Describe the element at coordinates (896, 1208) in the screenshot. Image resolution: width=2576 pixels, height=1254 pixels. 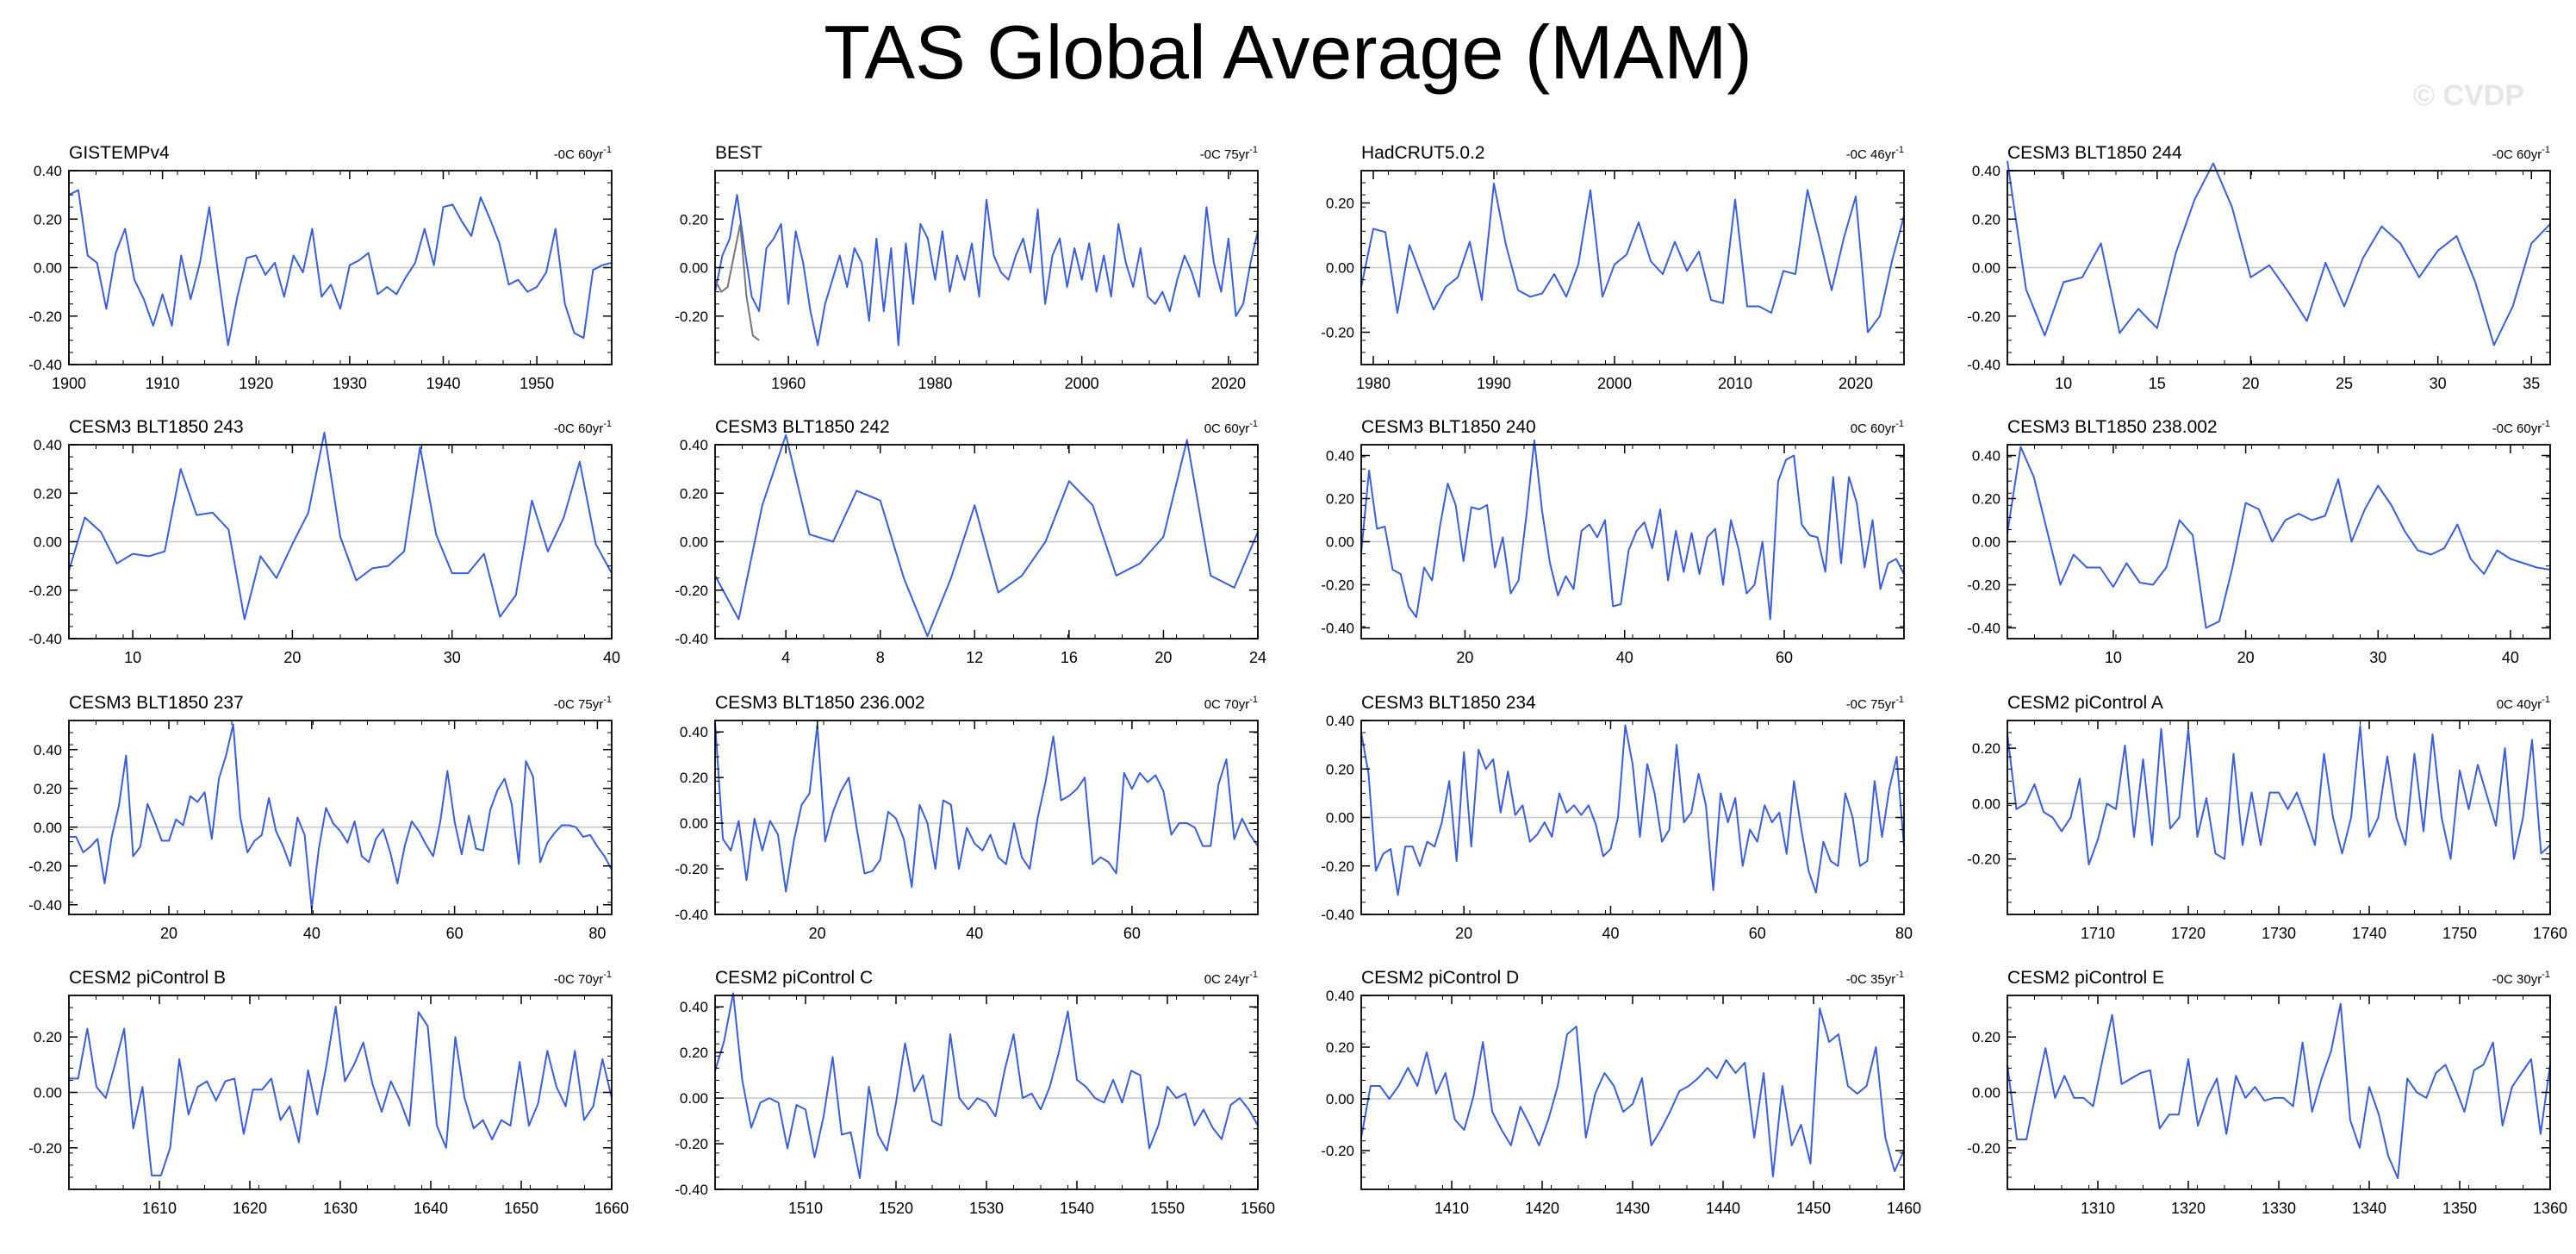
I see `x-tick-label: 1520` at that location.